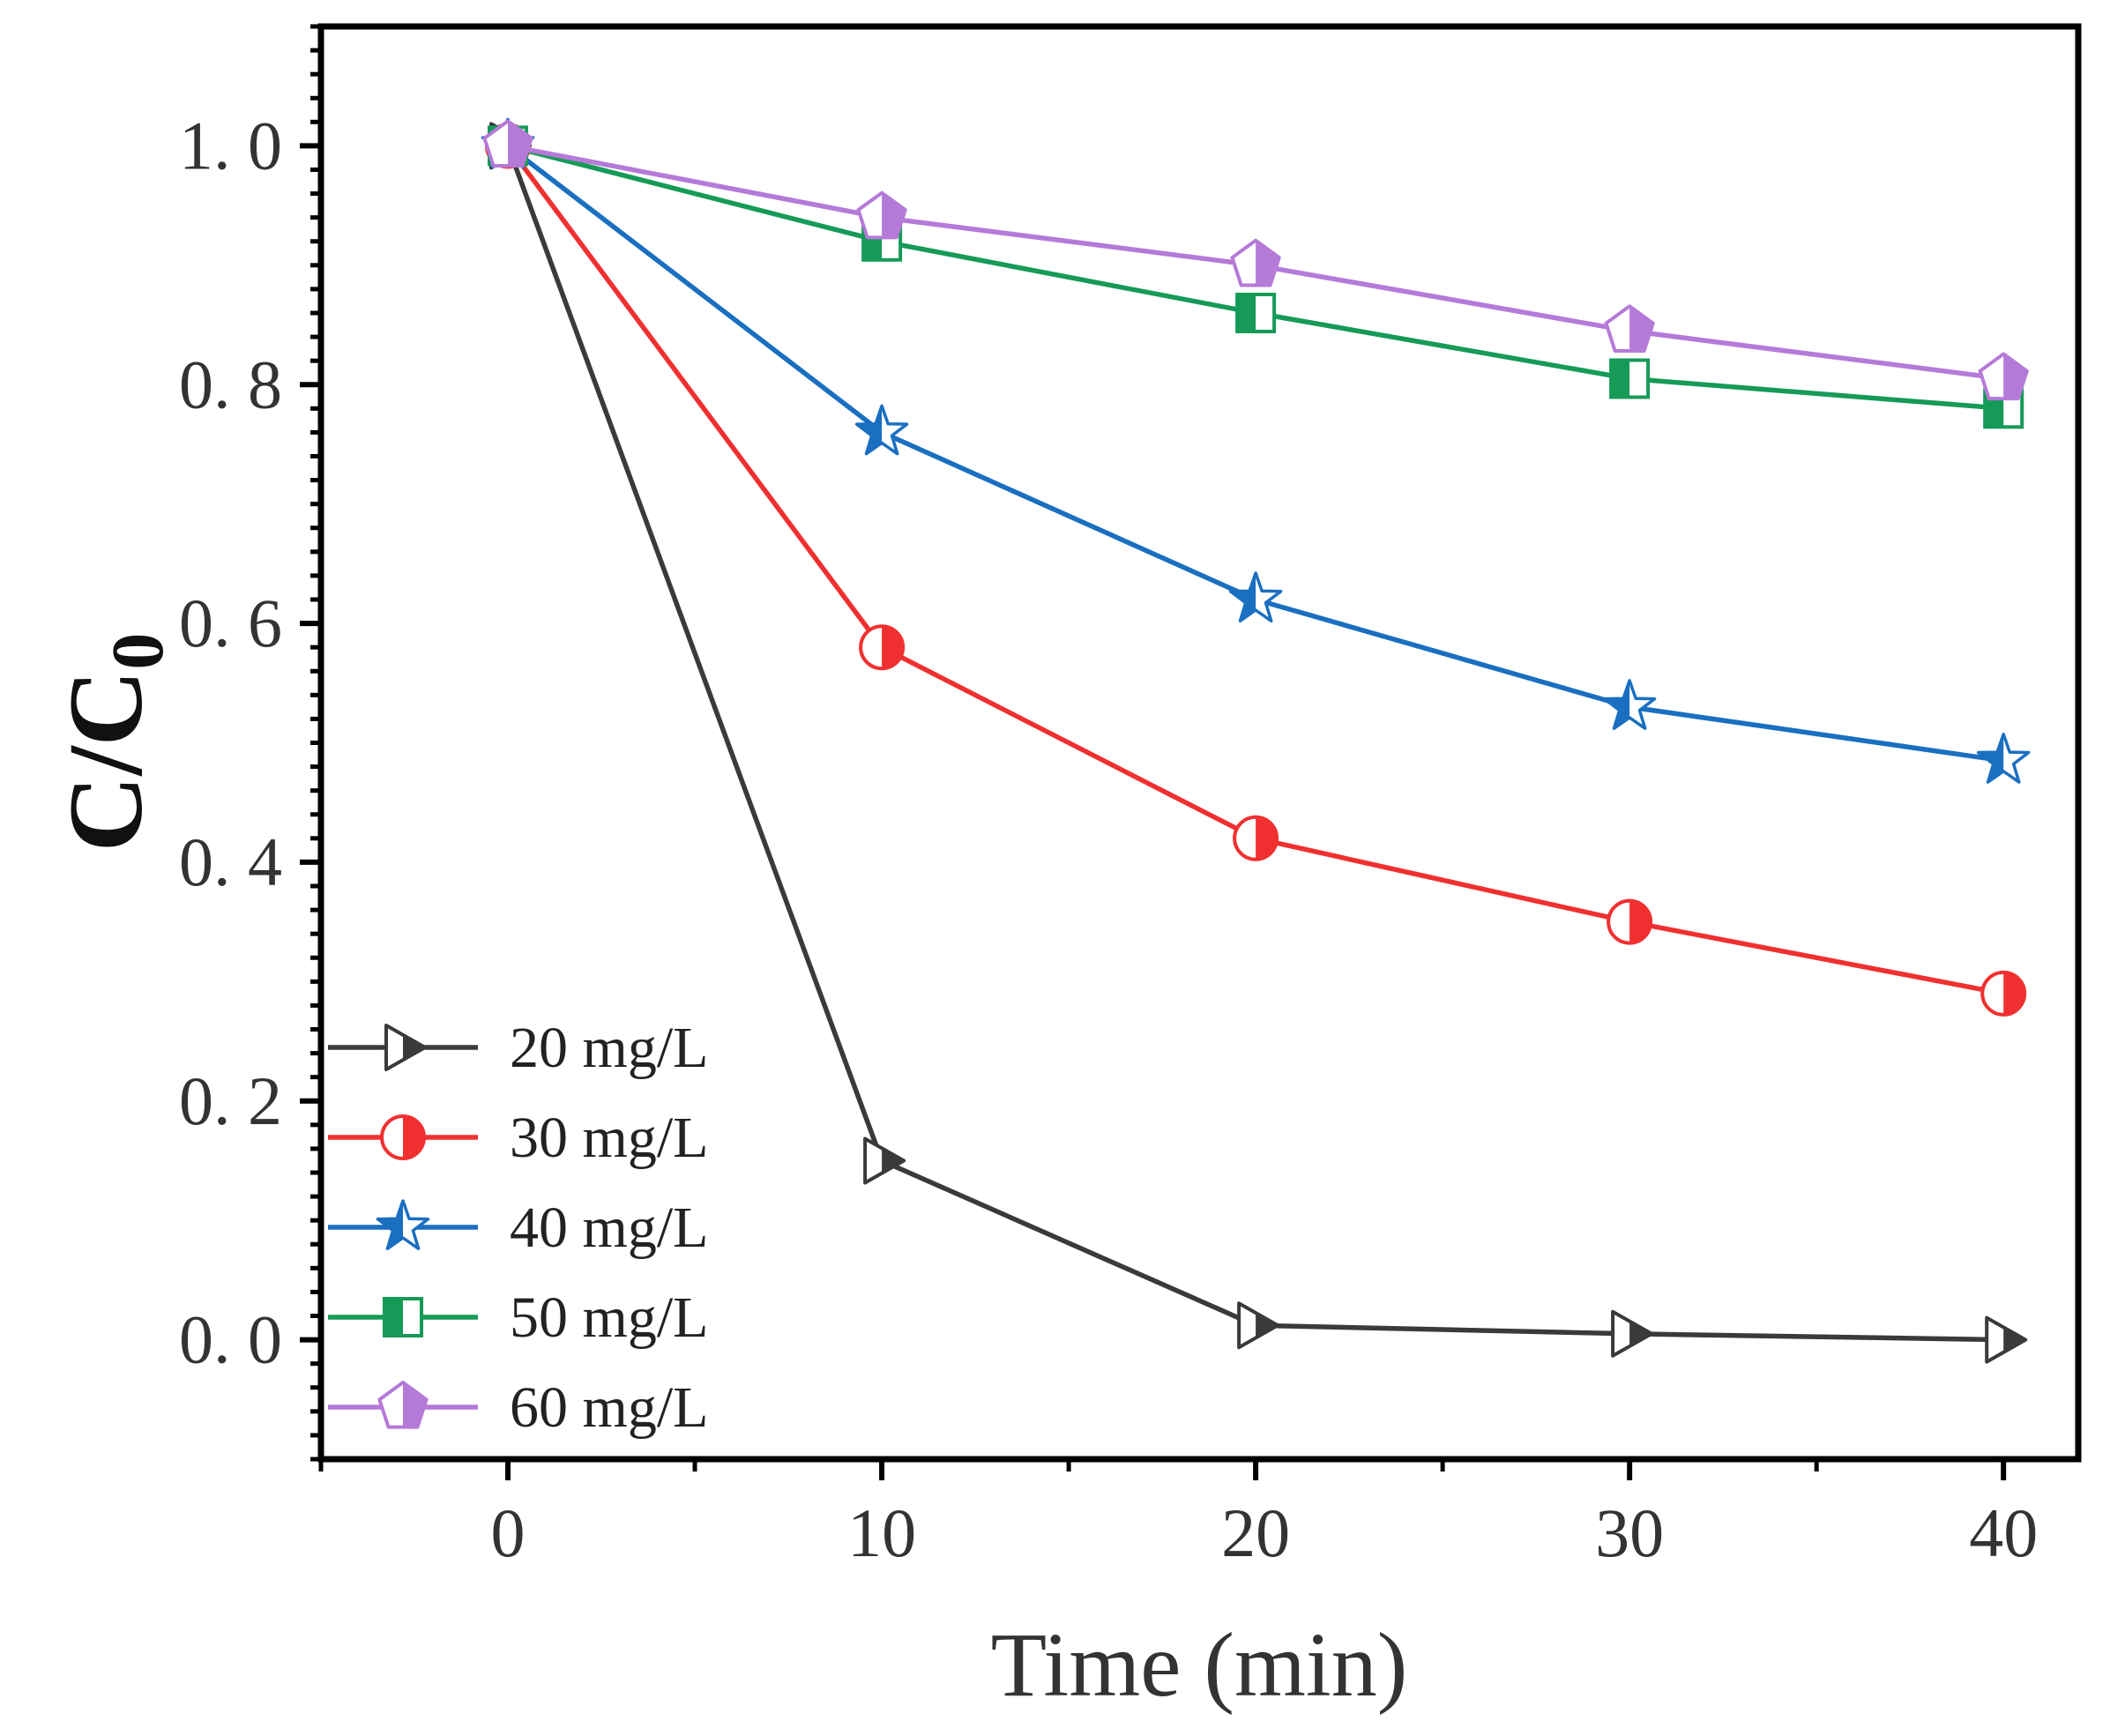 The image size is (2110, 1736). I want to click on legend-item: 20 mg/L, so click(518, 1048).